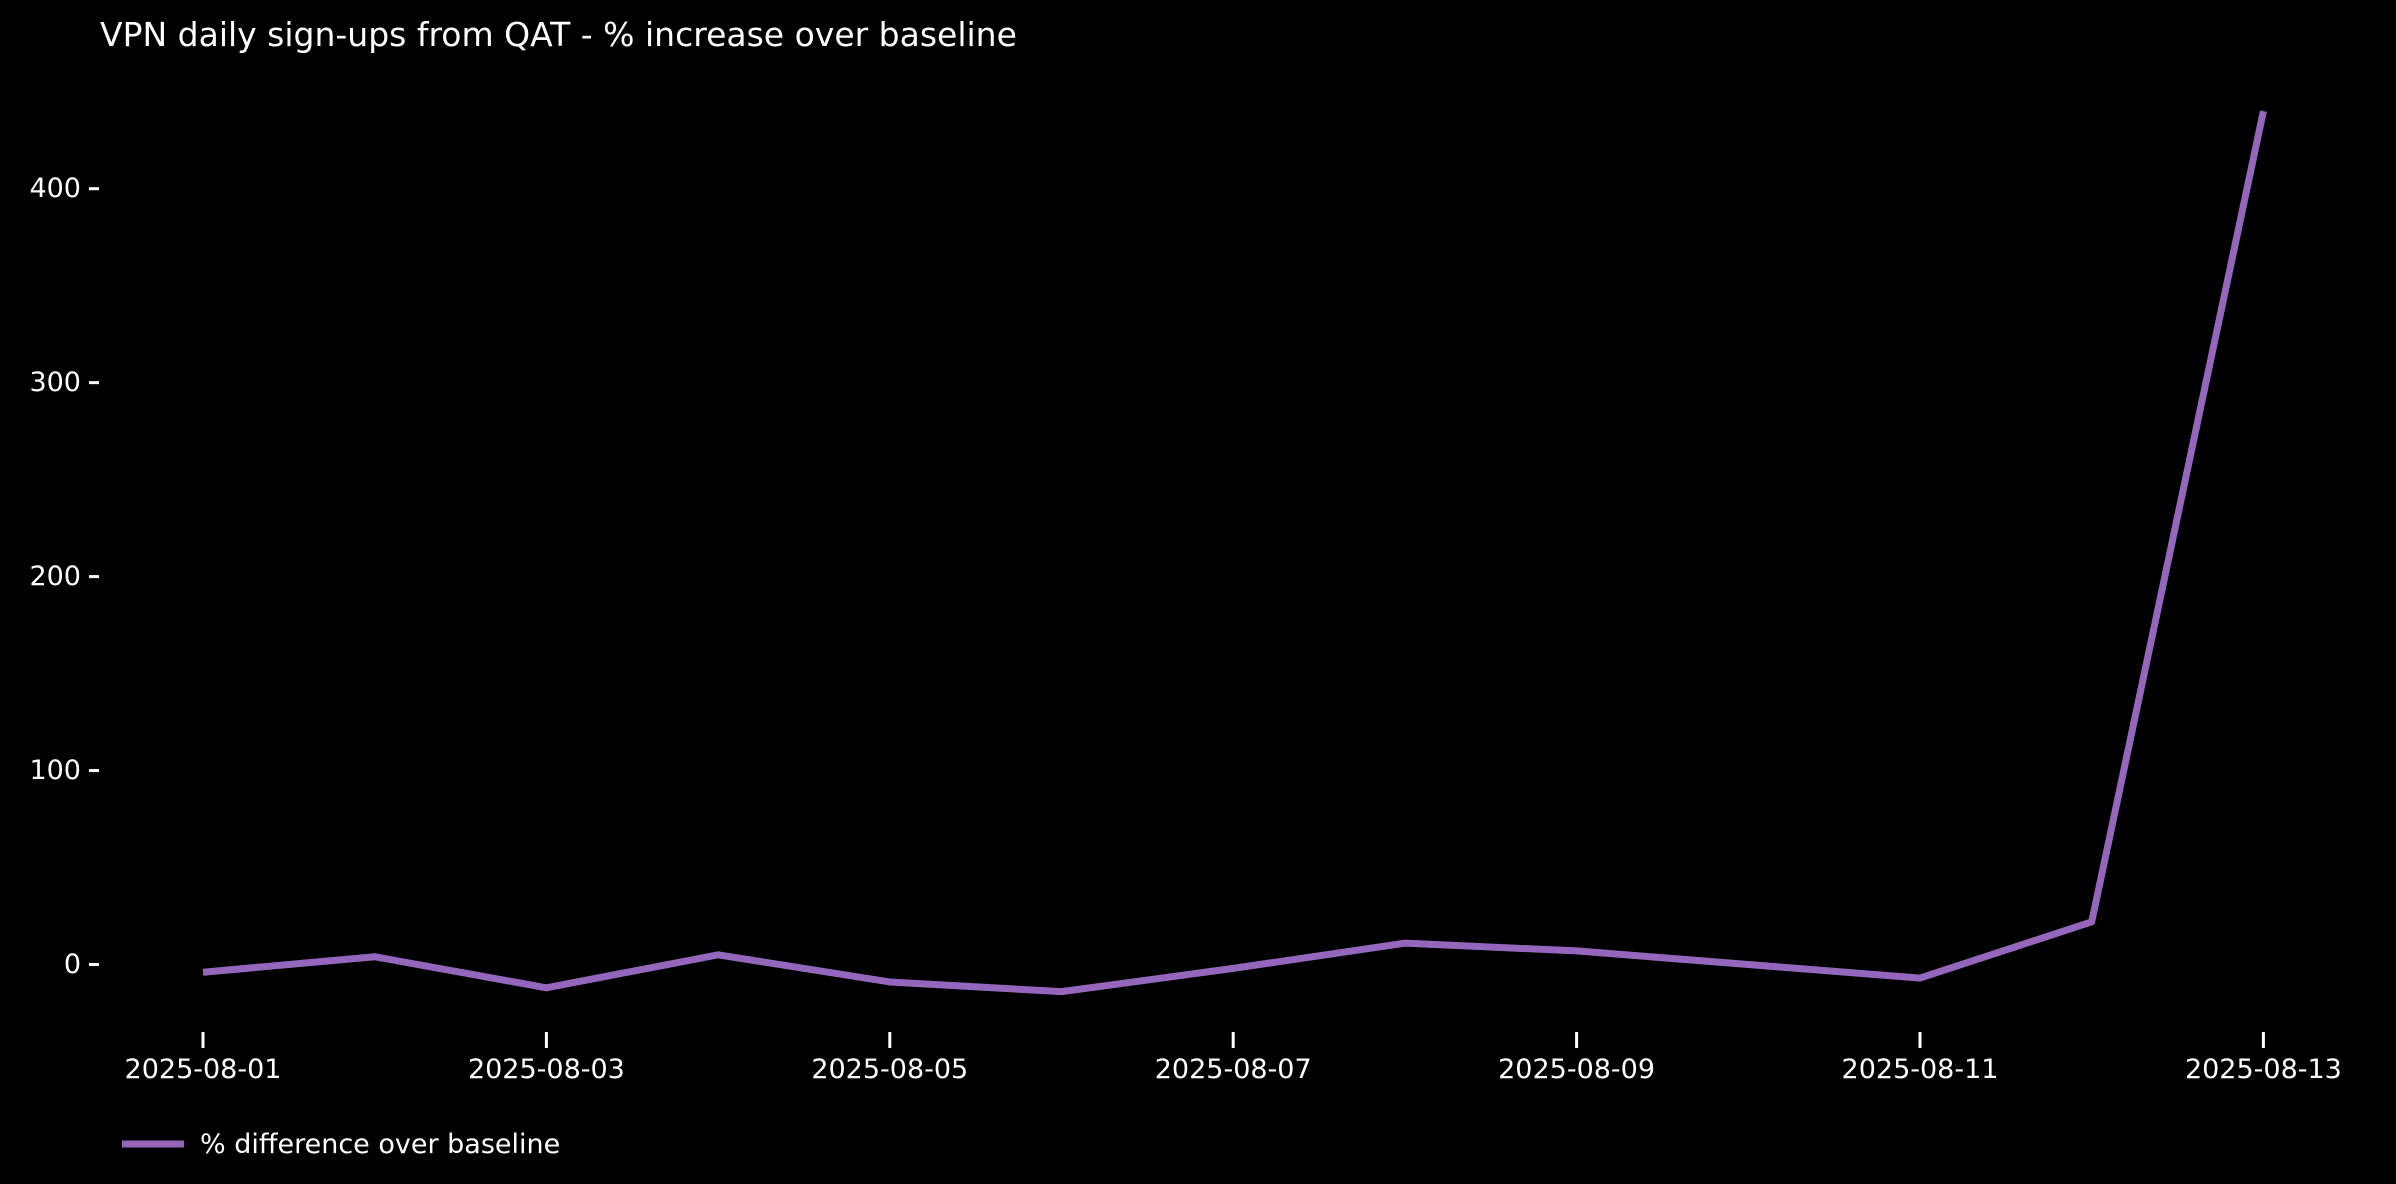 The width and height of the screenshot is (2396, 1184). I want to click on x-tick-label: 2025-08-03, so click(546, 1069).